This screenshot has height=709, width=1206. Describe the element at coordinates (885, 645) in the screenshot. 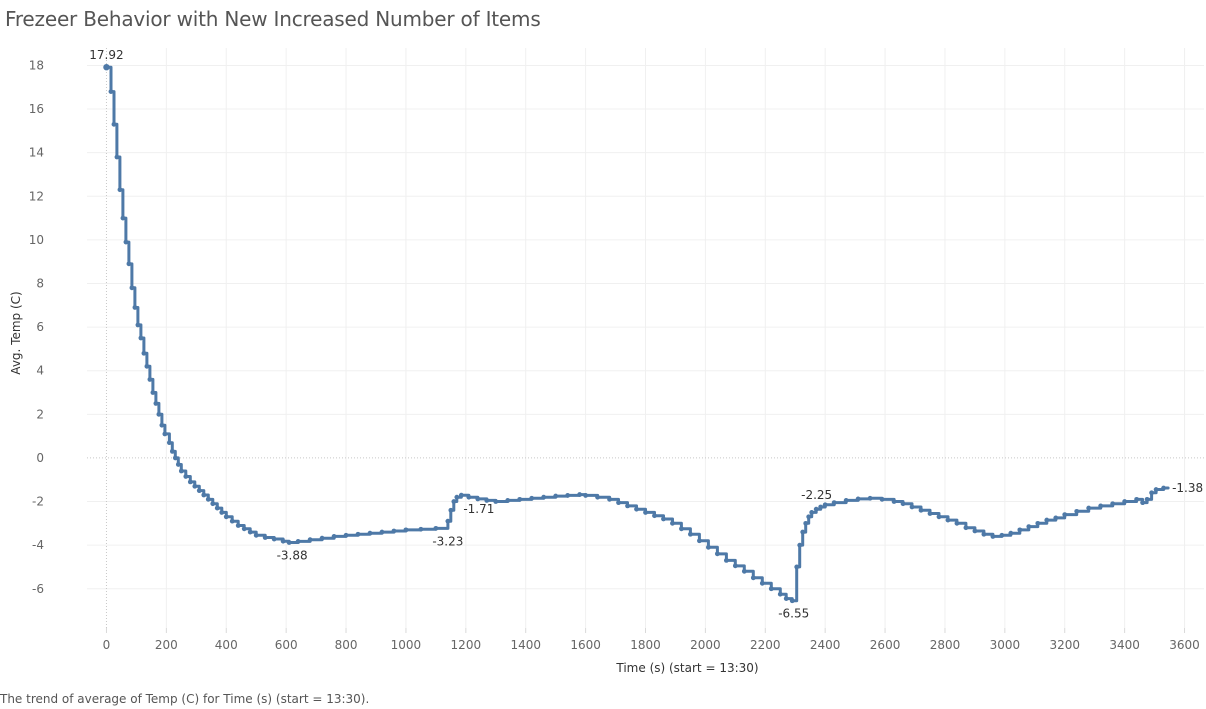

I see `x-tick-label: 2600` at that location.